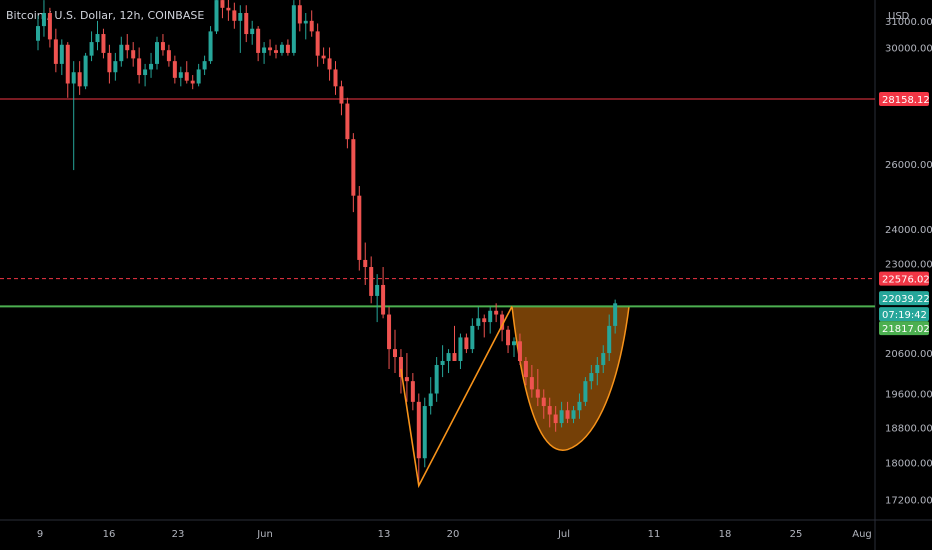 The height and width of the screenshot is (550, 932). I want to click on price-badge: 22576.02, so click(904, 278).